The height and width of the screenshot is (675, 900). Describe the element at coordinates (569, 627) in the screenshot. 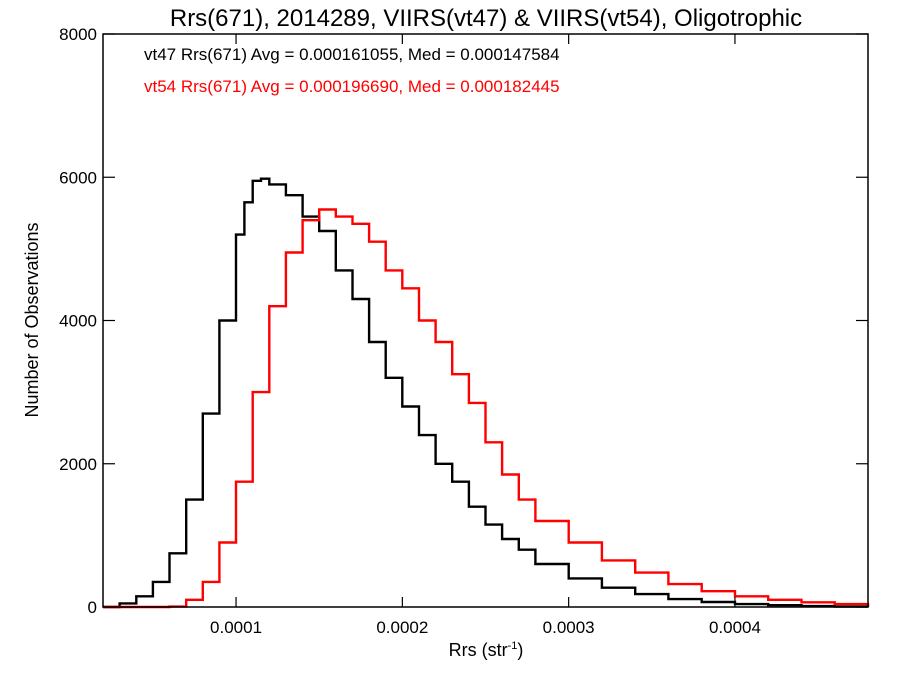

I see `x-tick-label: 0.0003` at that location.